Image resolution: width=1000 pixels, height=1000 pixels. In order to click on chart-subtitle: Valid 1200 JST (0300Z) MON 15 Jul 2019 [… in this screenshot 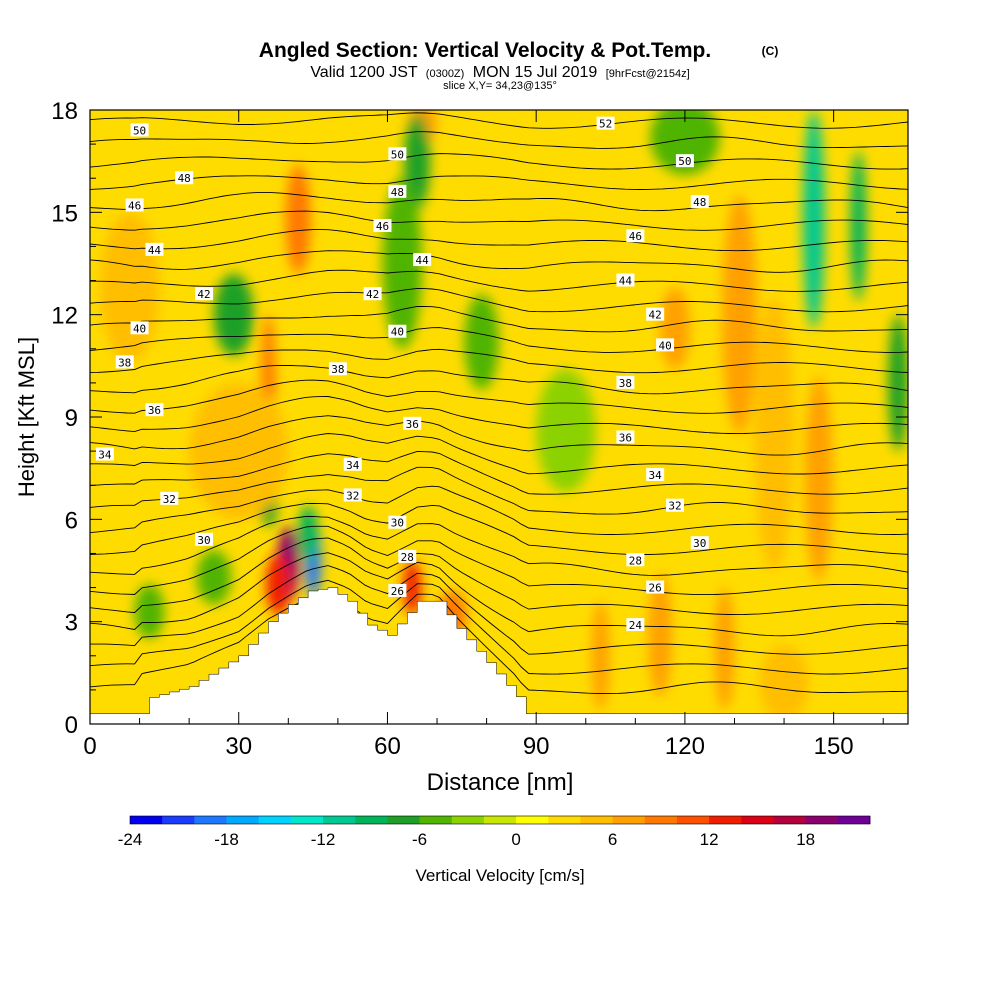, I will do `click(499, 72)`.